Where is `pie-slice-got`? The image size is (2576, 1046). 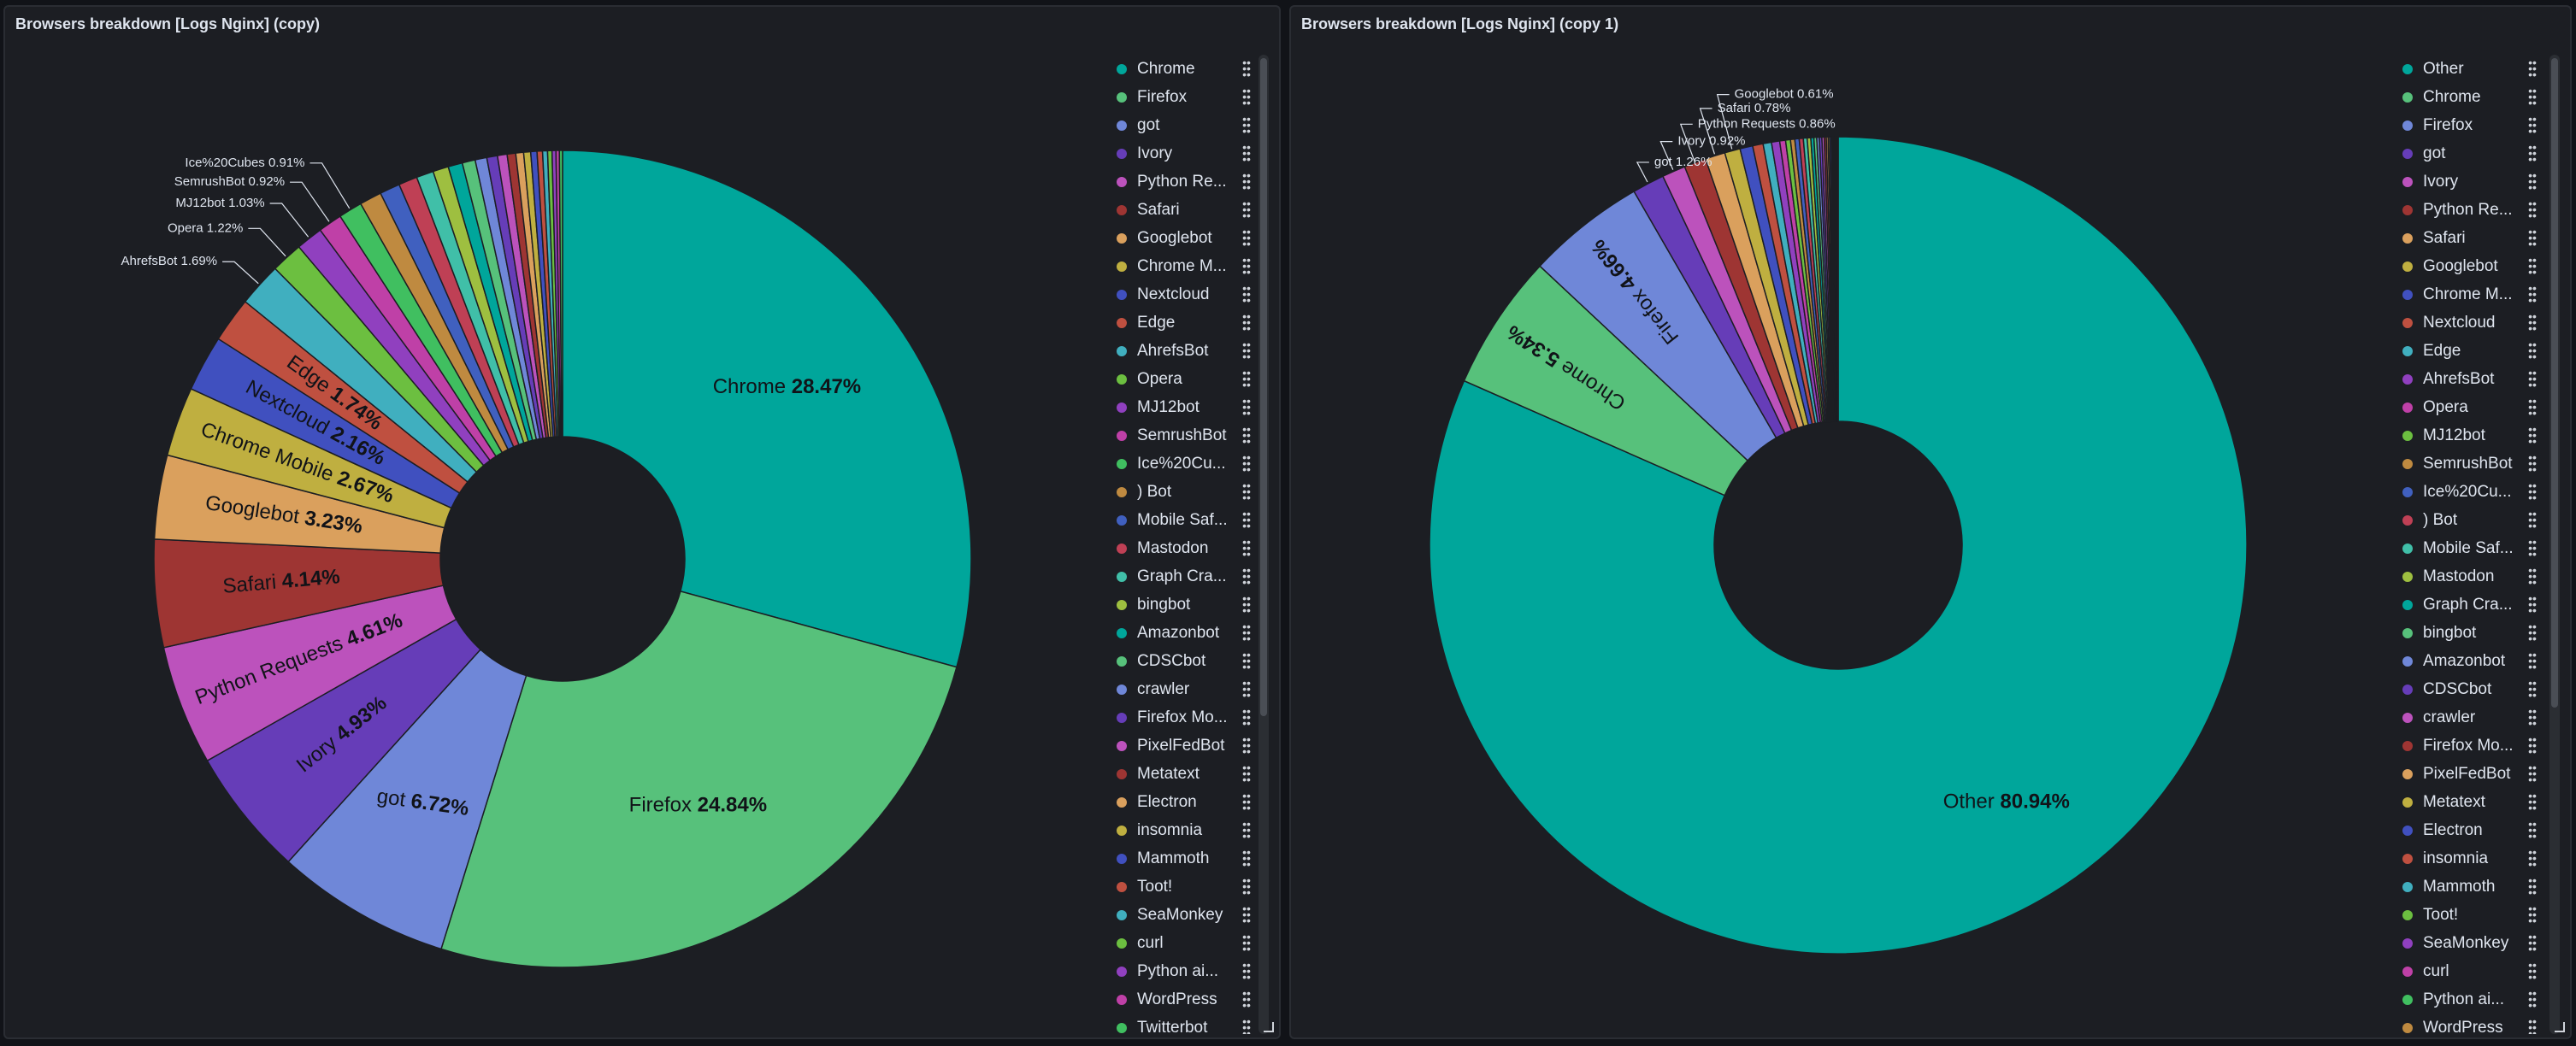
pie-slice-got is located at coordinates (408, 799).